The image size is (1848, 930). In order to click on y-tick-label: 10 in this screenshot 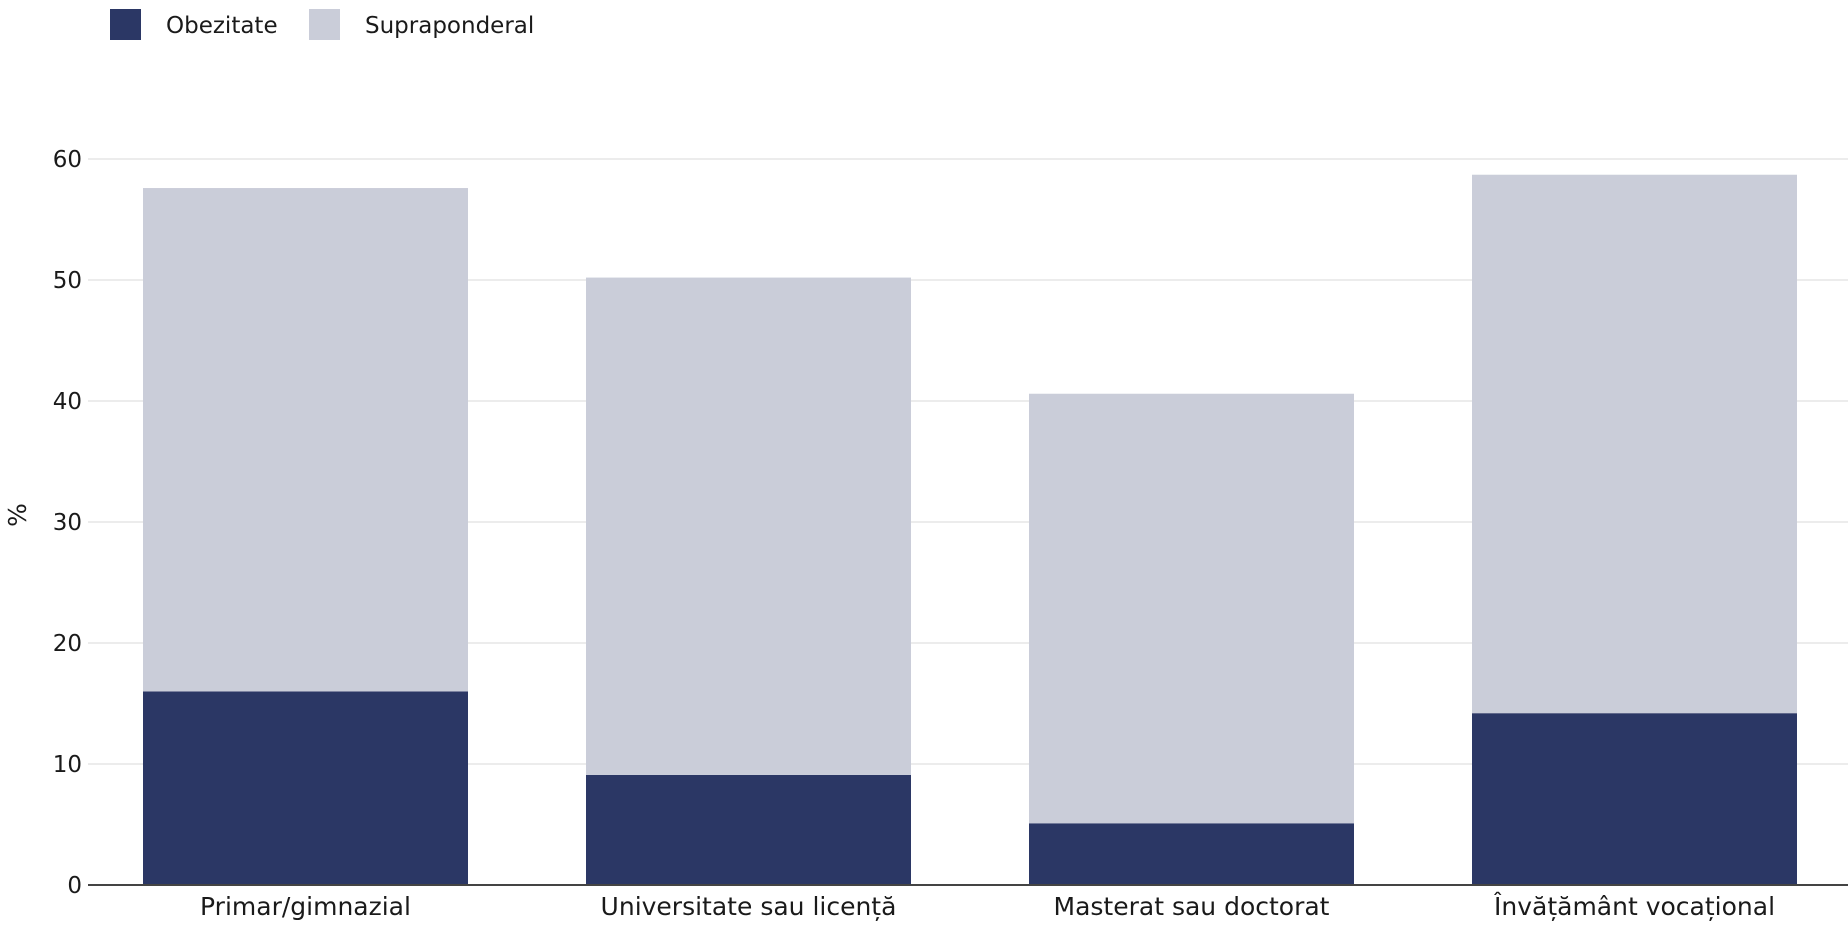, I will do `click(67, 765)`.